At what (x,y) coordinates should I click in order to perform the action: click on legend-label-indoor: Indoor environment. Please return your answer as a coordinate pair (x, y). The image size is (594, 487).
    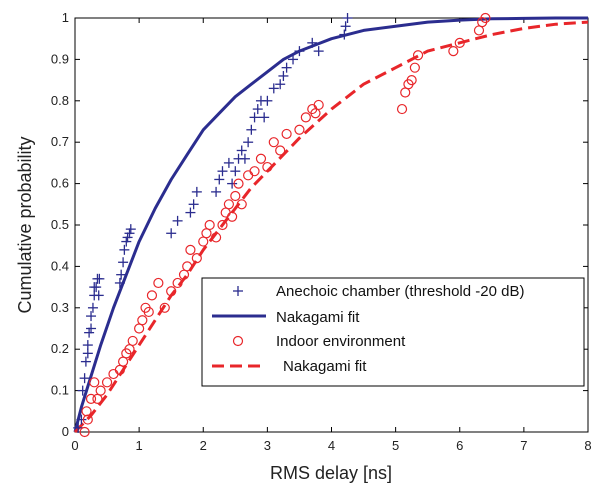
    Looking at the image, I should click on (341, 341).